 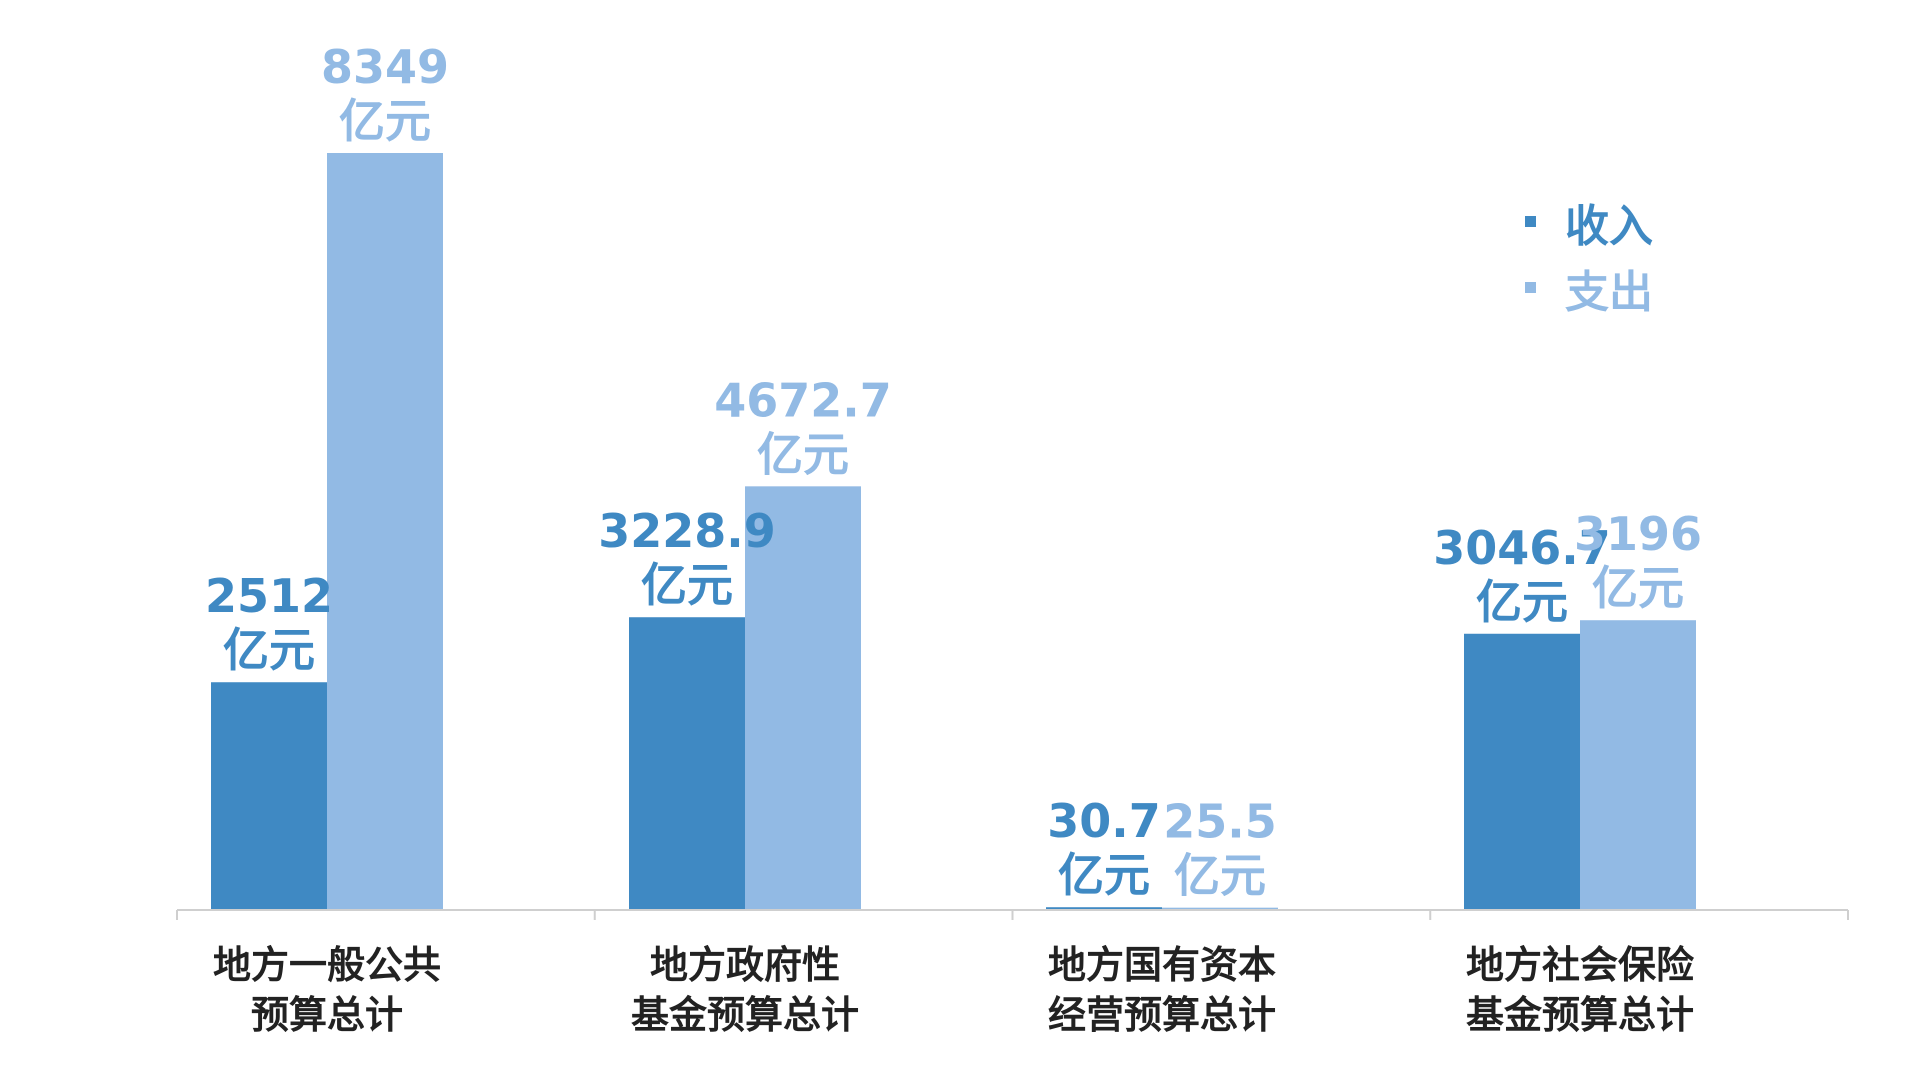 What do you see at coordinates (745, 965) in the screenshot?
I see `category-label-1-line-0: 地方政府性` at bounding box center [745, 965].